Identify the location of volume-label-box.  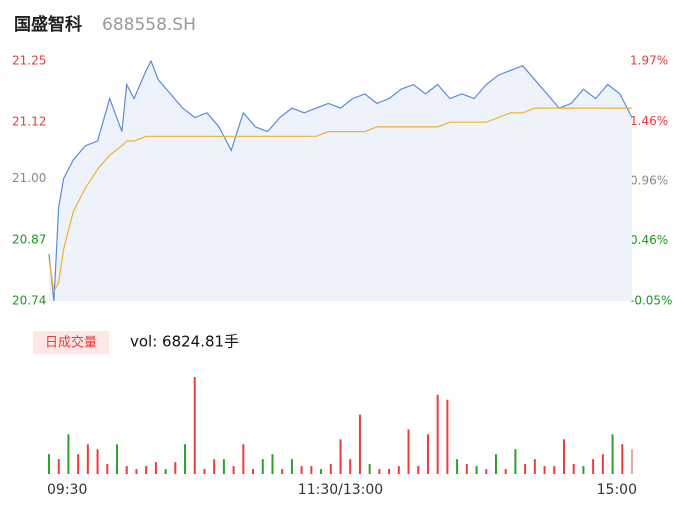
(71, 342).